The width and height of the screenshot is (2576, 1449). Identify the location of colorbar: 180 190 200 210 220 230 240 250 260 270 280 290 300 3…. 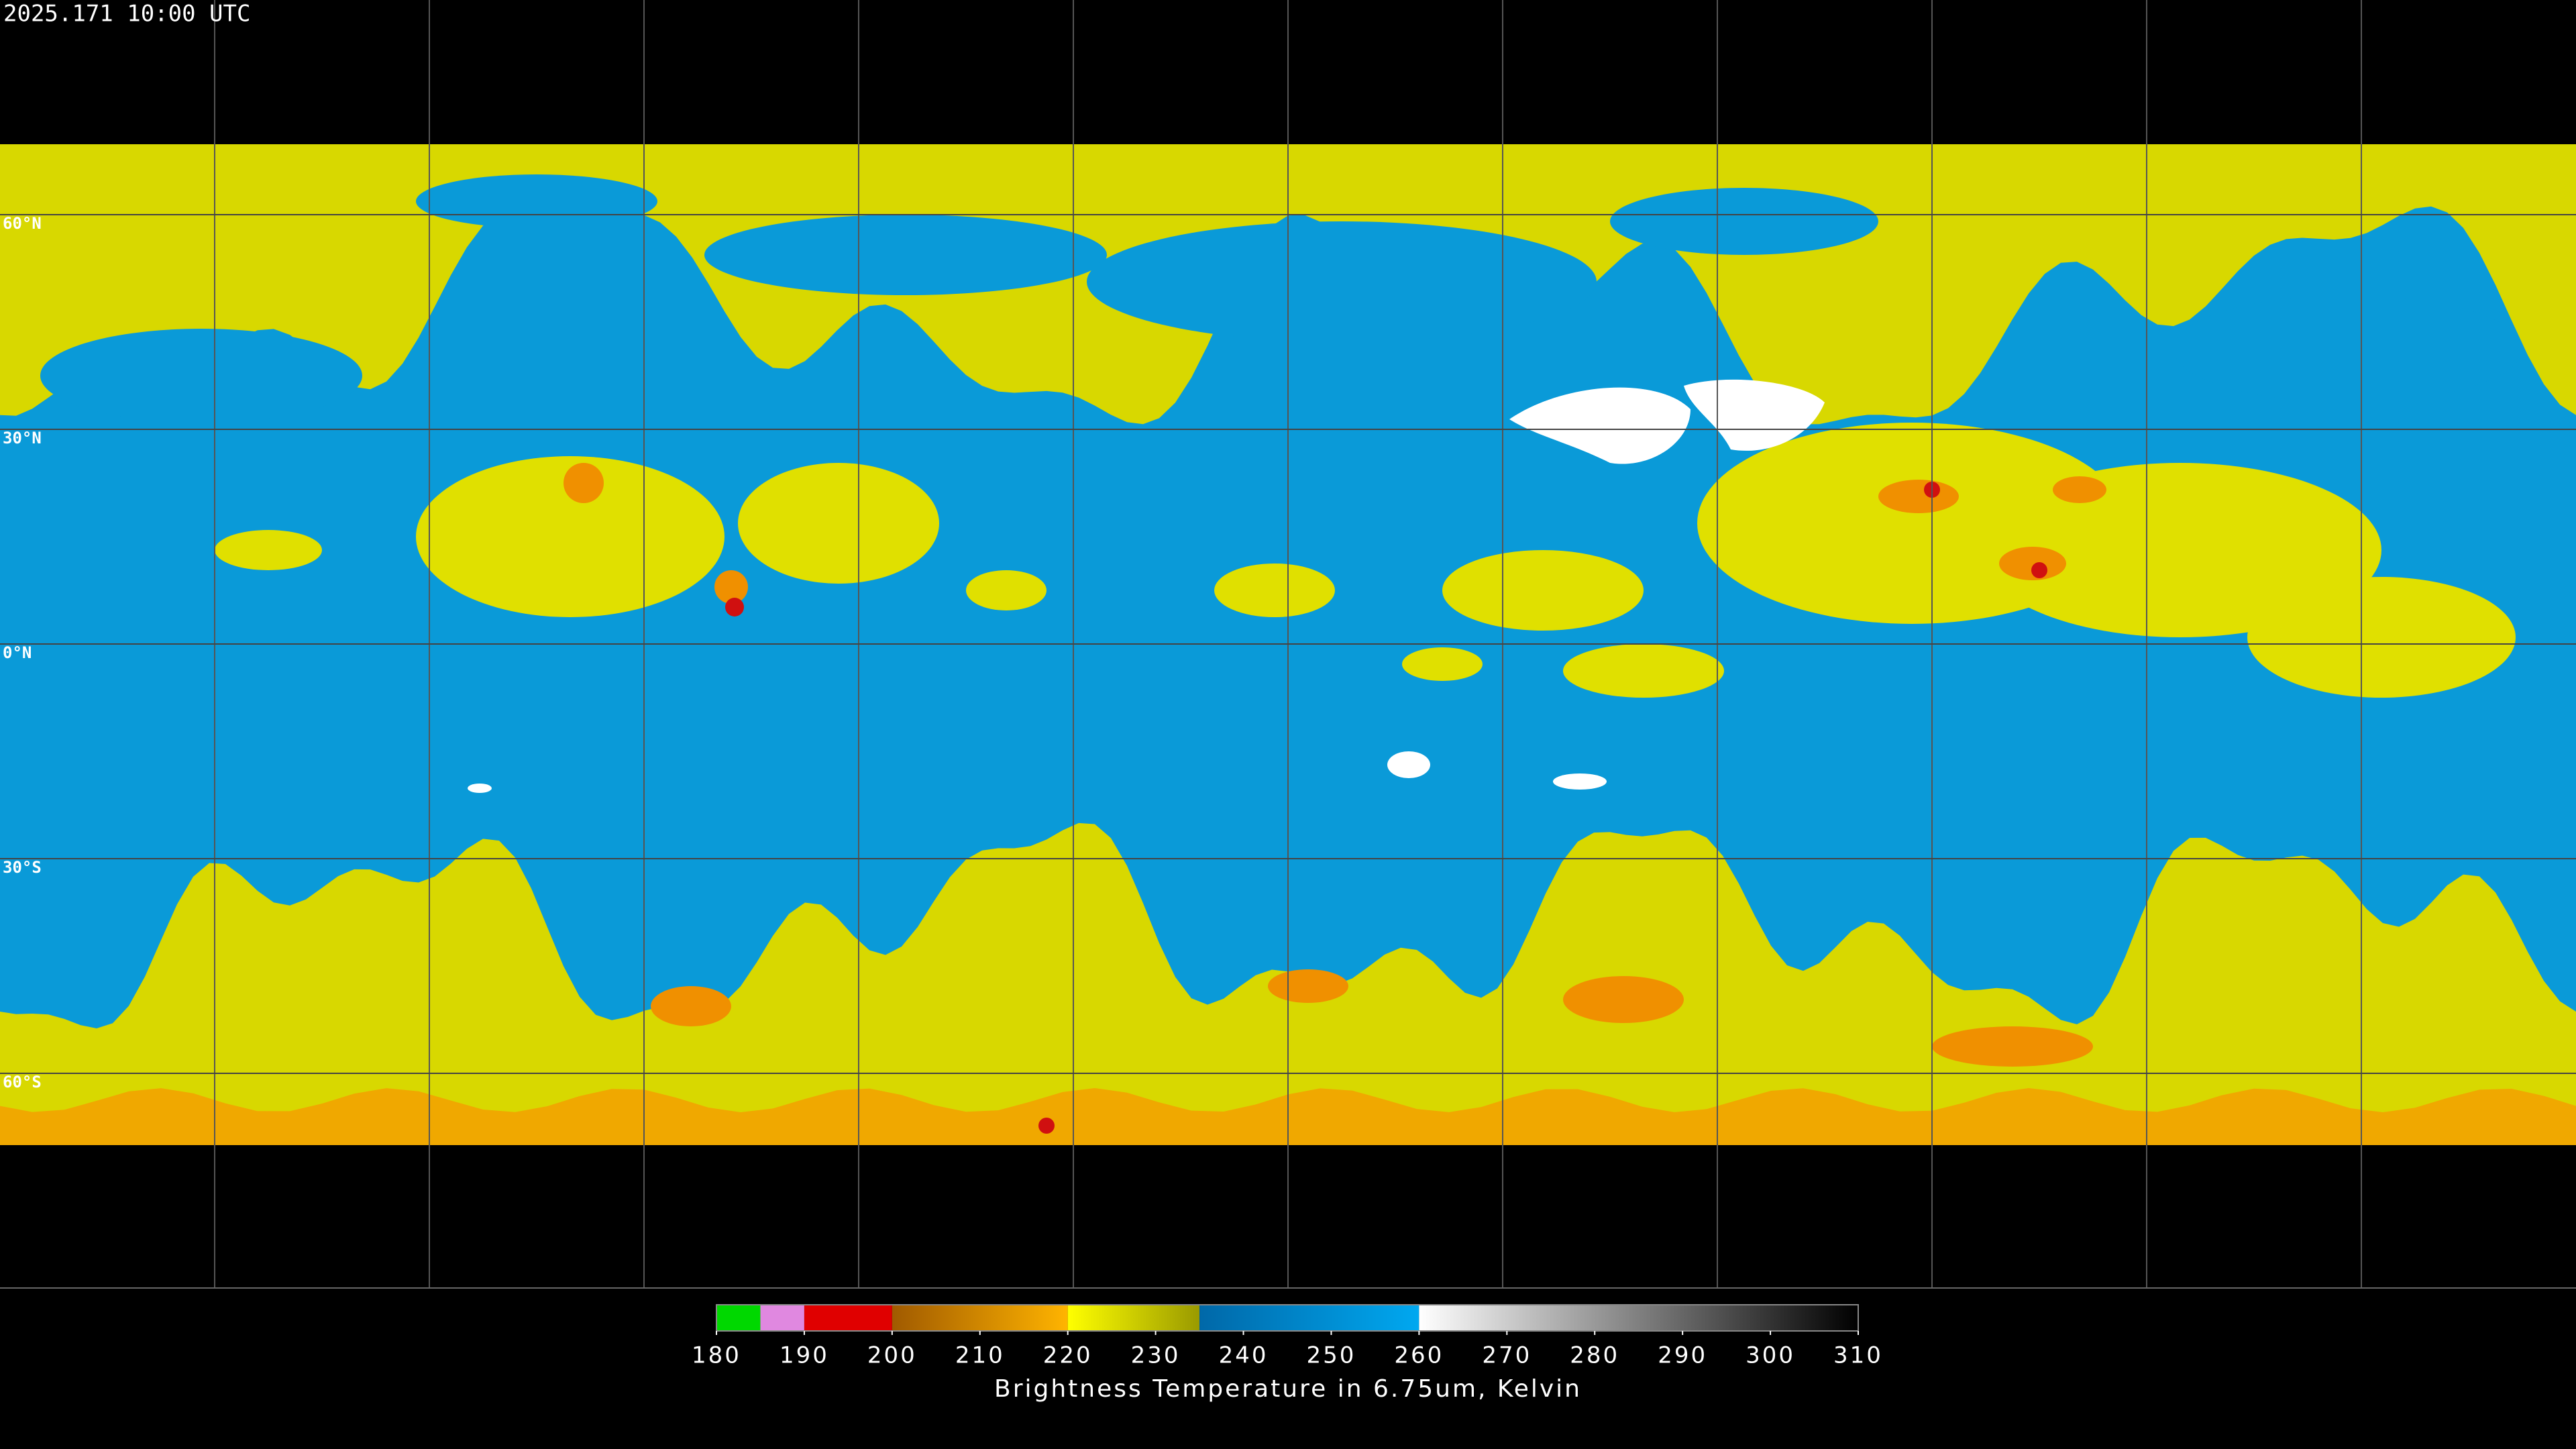
(1287, 1336).